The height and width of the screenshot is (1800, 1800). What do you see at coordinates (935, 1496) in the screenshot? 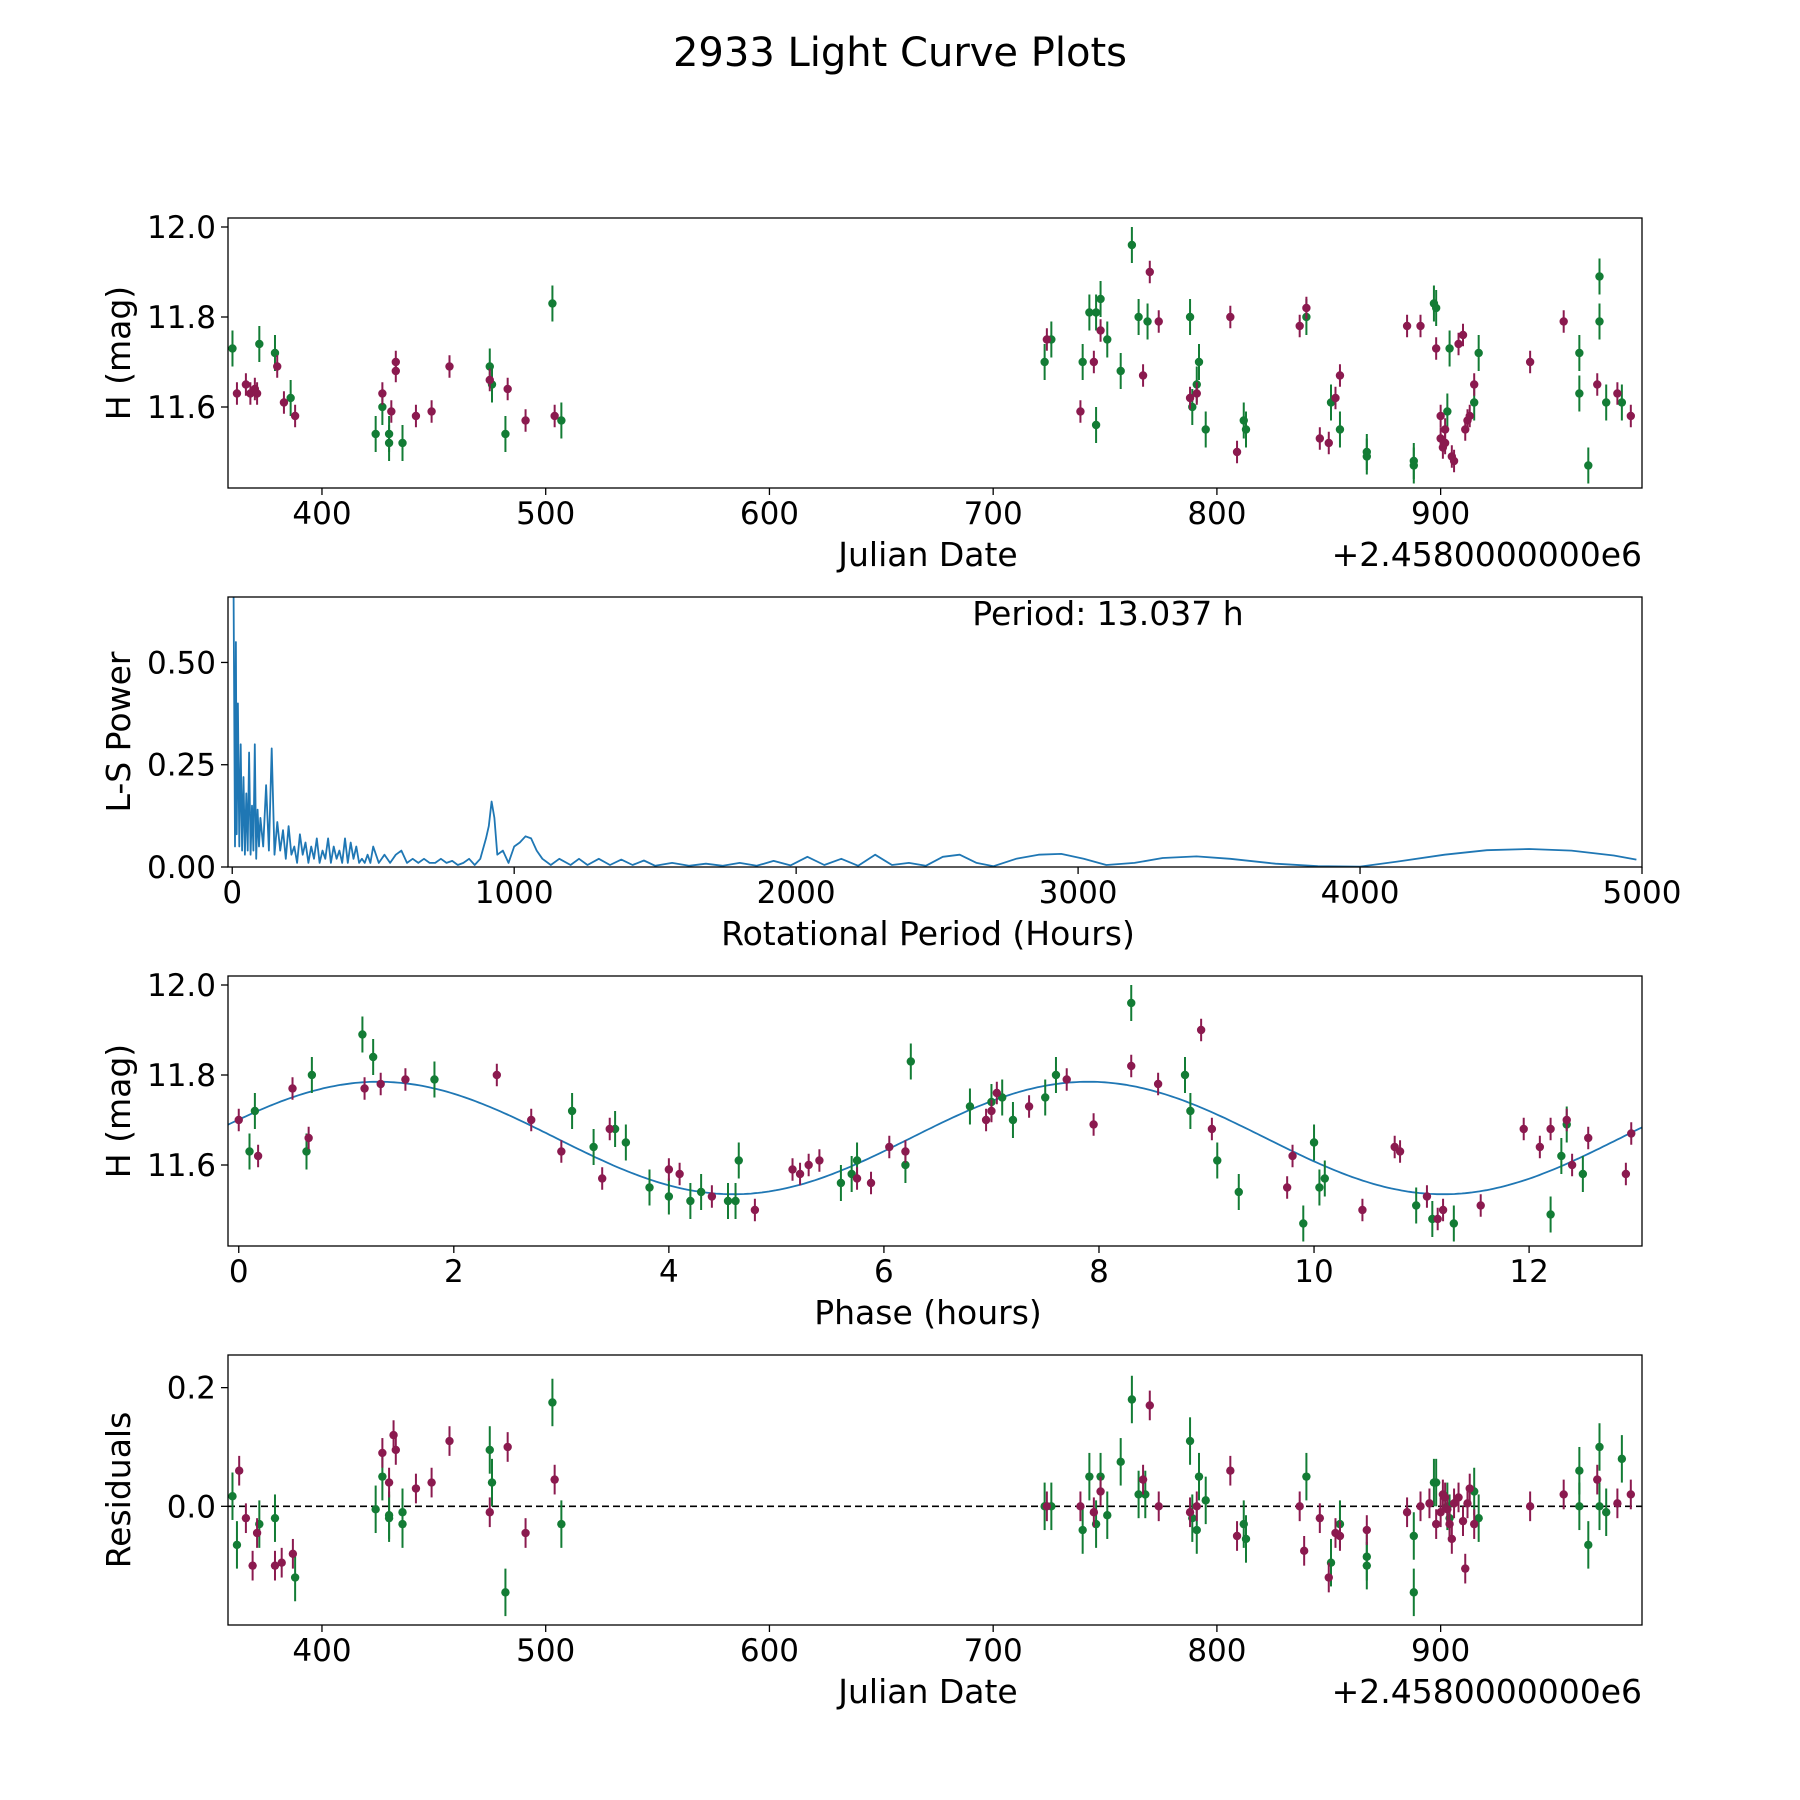
I see `residuals-plot-area` at bounding box center [935, 1496].